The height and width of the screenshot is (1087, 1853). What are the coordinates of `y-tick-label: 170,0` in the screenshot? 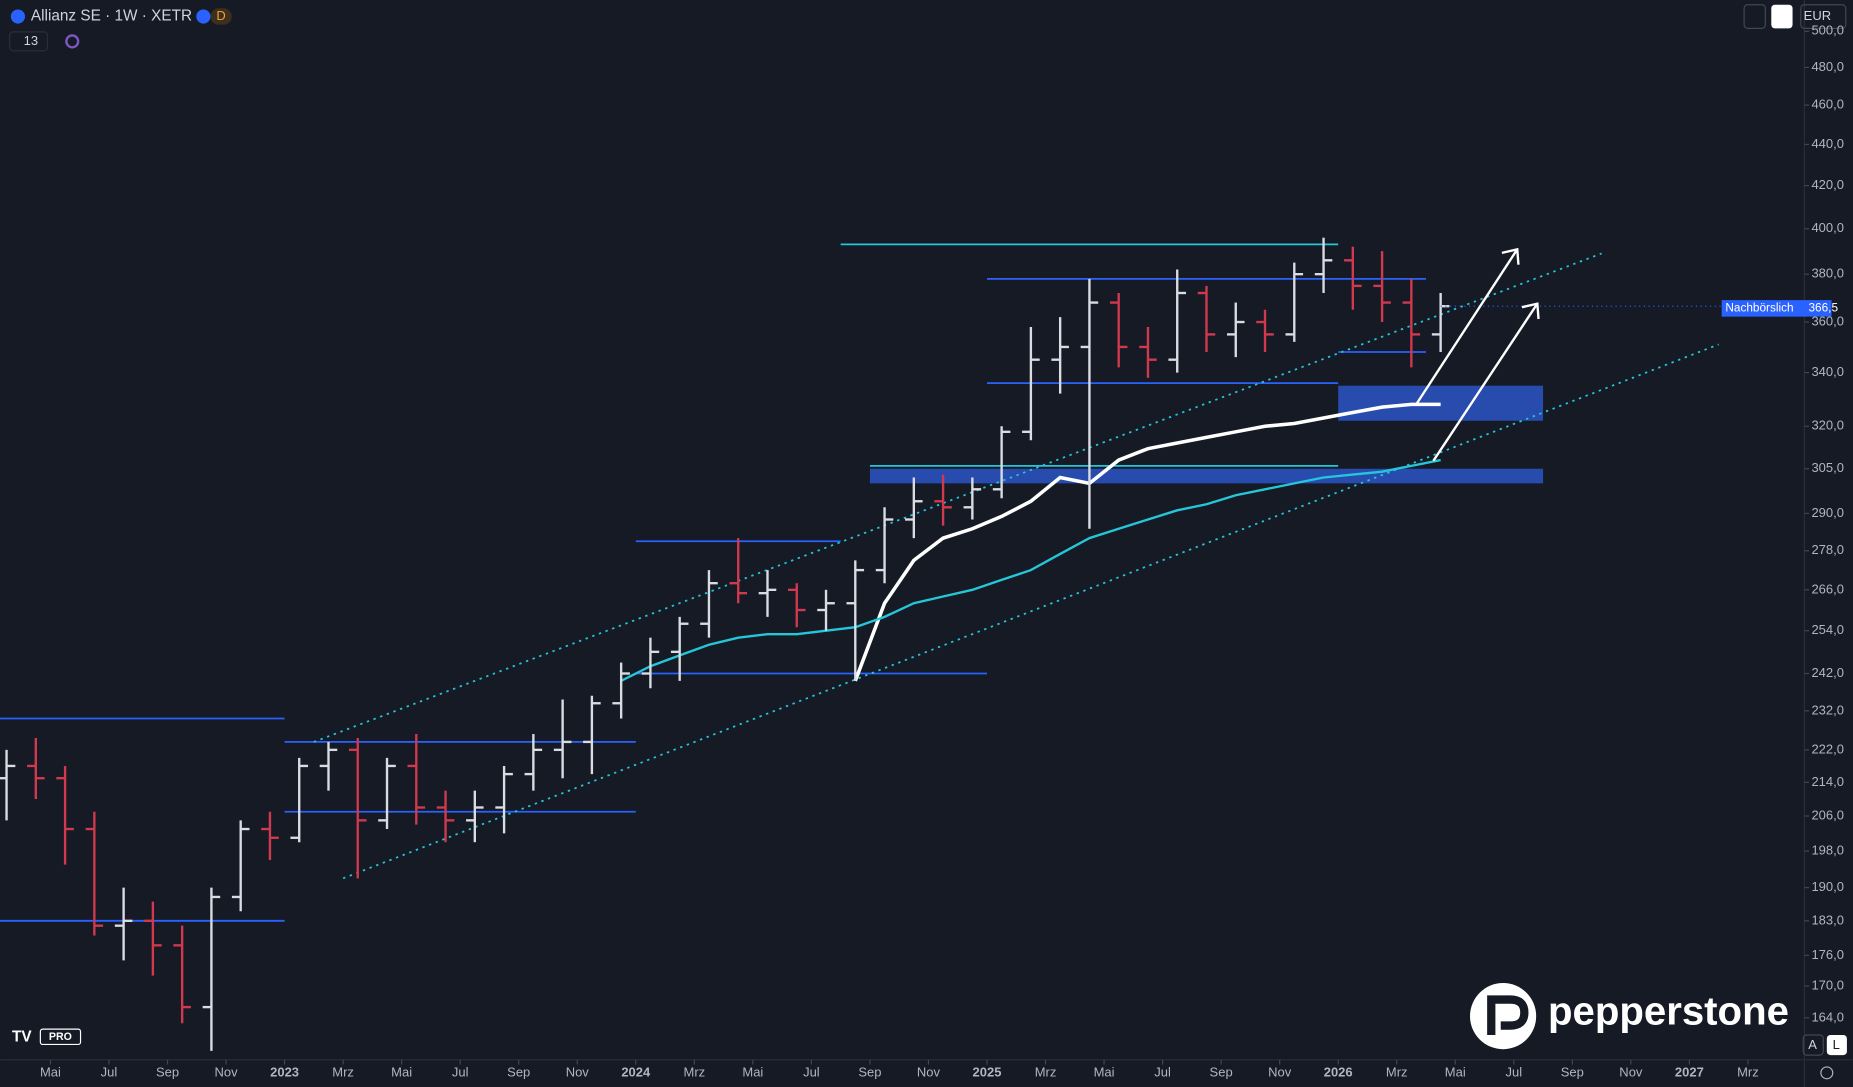 It's located at (1827, 984).